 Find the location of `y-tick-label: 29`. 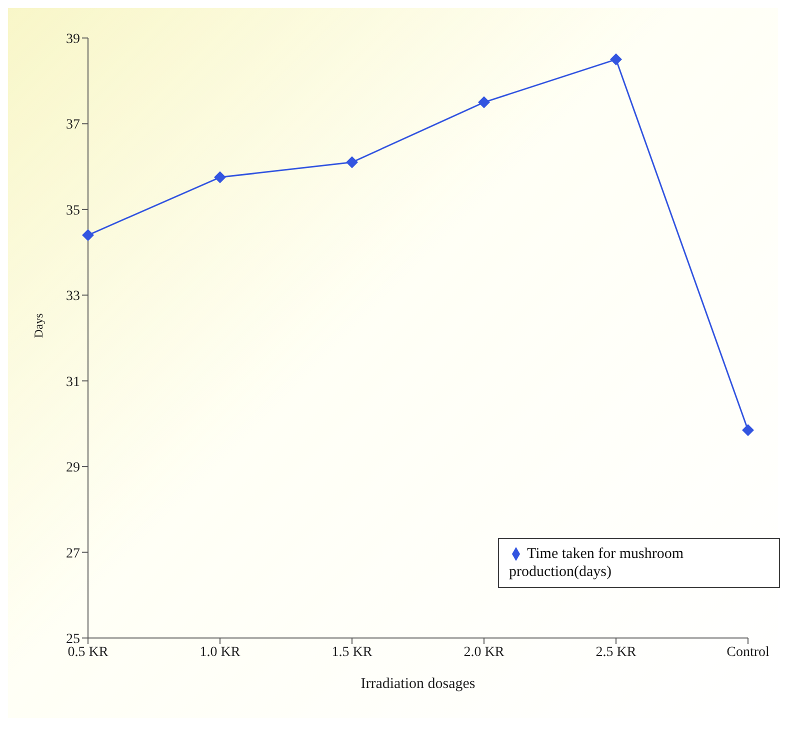

y-tick-label: 29 is located at coordinates (73, 468).